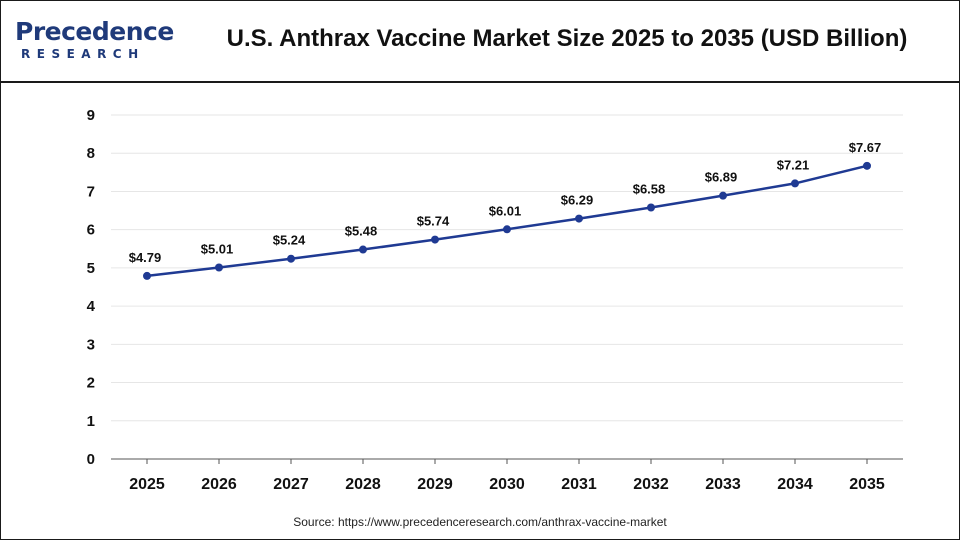  I want to click on x-tick-label: 2028, so click(363, 484).